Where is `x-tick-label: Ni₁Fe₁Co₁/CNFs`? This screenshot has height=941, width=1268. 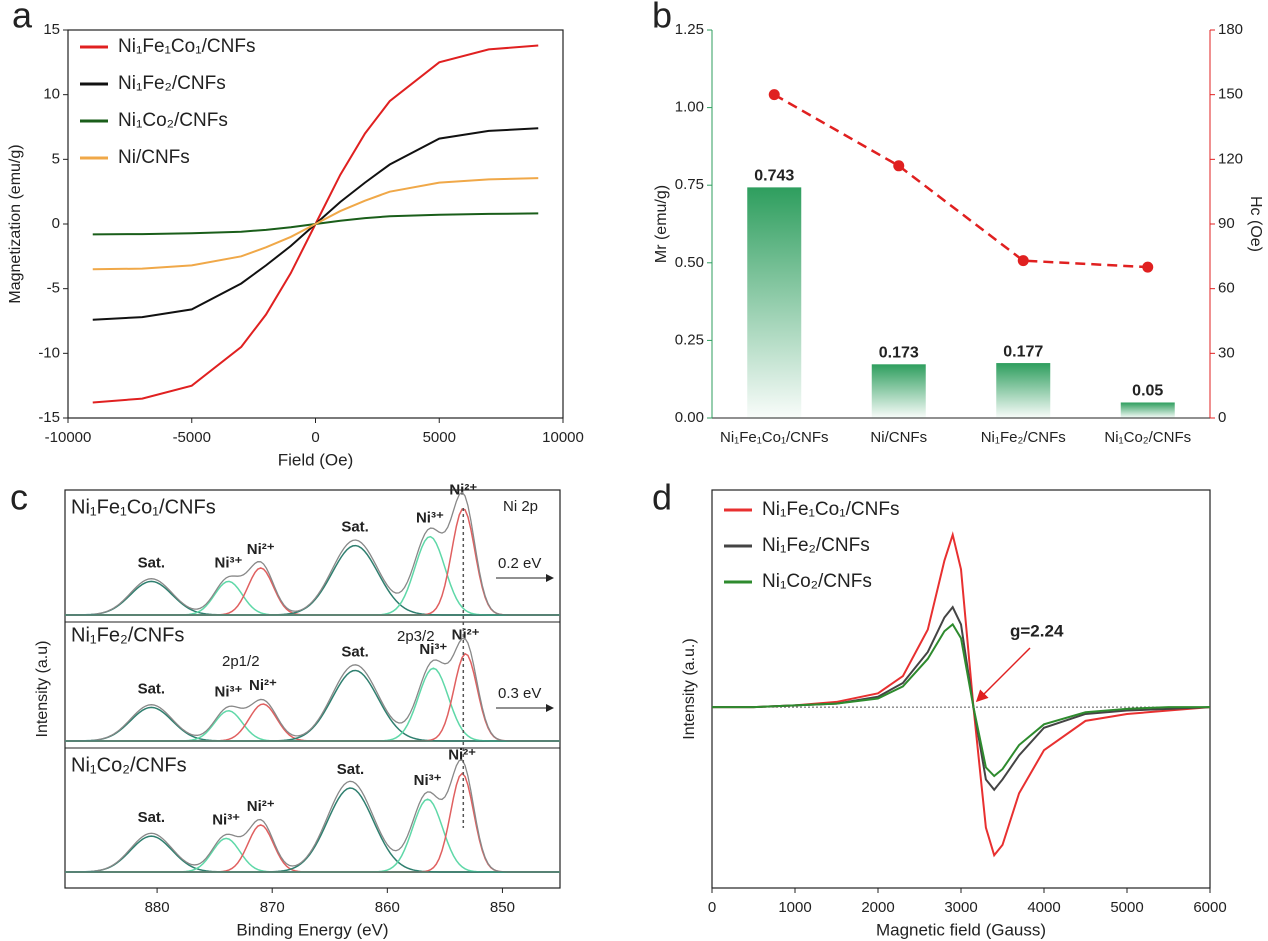 x-tick-label: Ni₁Fe₁Co₁/CNFs is located at coordinates (774, 437).